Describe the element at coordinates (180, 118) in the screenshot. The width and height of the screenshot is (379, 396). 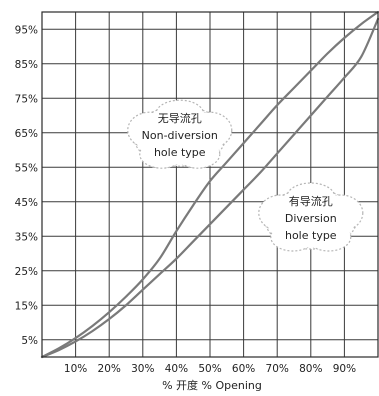
I see `annotation-text: 无导流孔` at that location.